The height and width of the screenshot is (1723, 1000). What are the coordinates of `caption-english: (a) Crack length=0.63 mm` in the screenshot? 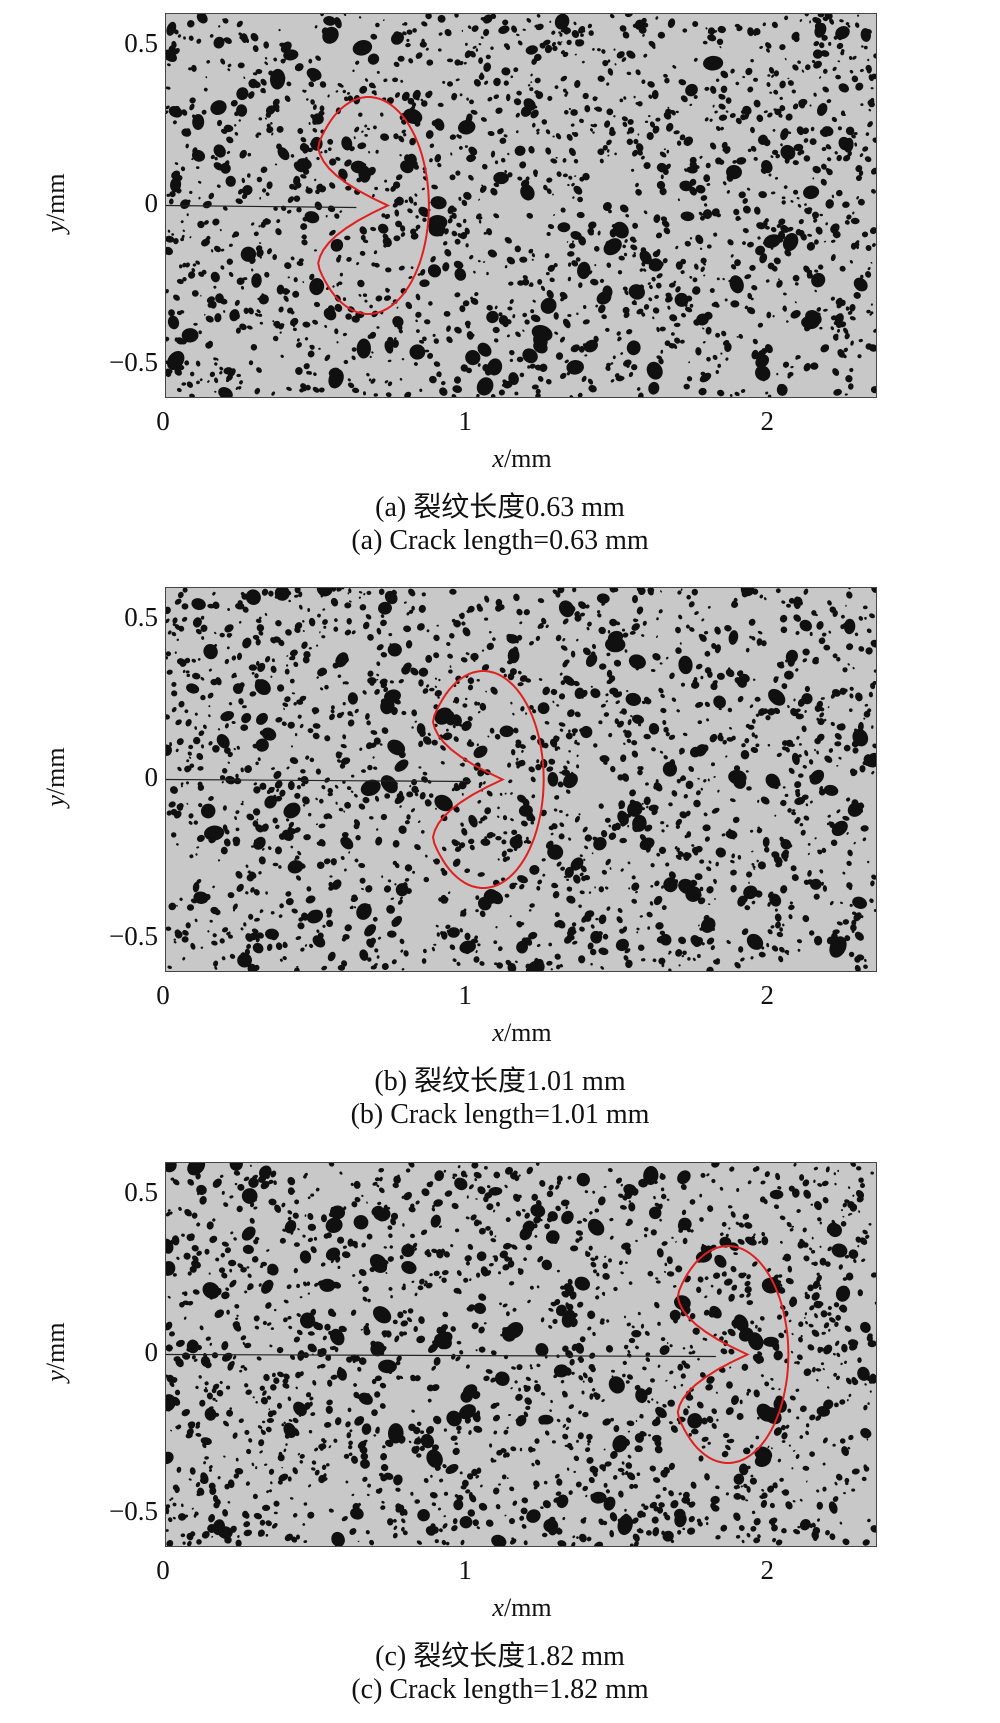 It's located at (500, 540).